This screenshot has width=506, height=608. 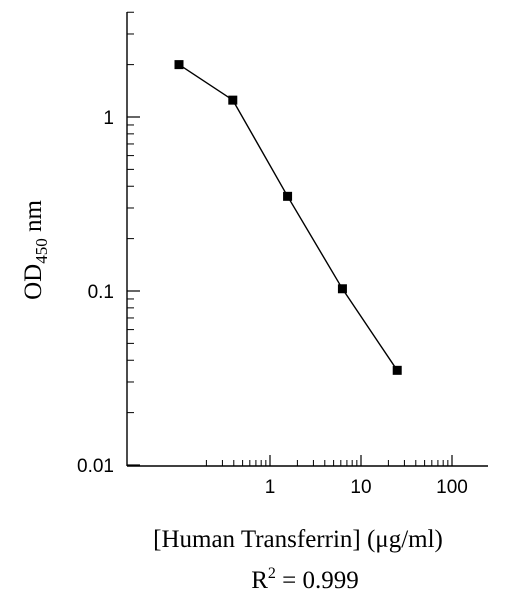 What do you see at coordinates (360, 487) in the screenshot?
I see `x-tick-label: 10` at bounding box center [360, 487].